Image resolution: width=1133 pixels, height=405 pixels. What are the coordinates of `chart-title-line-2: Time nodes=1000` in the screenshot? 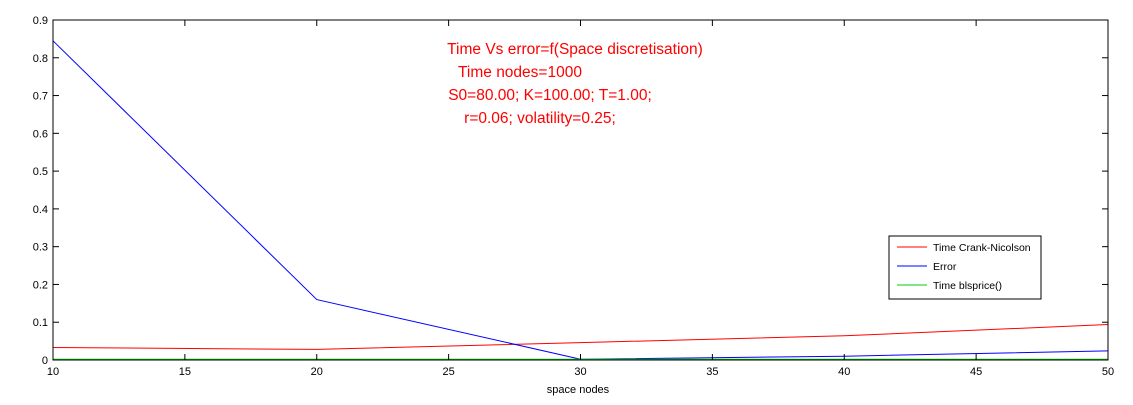 It's located at (520, 72).